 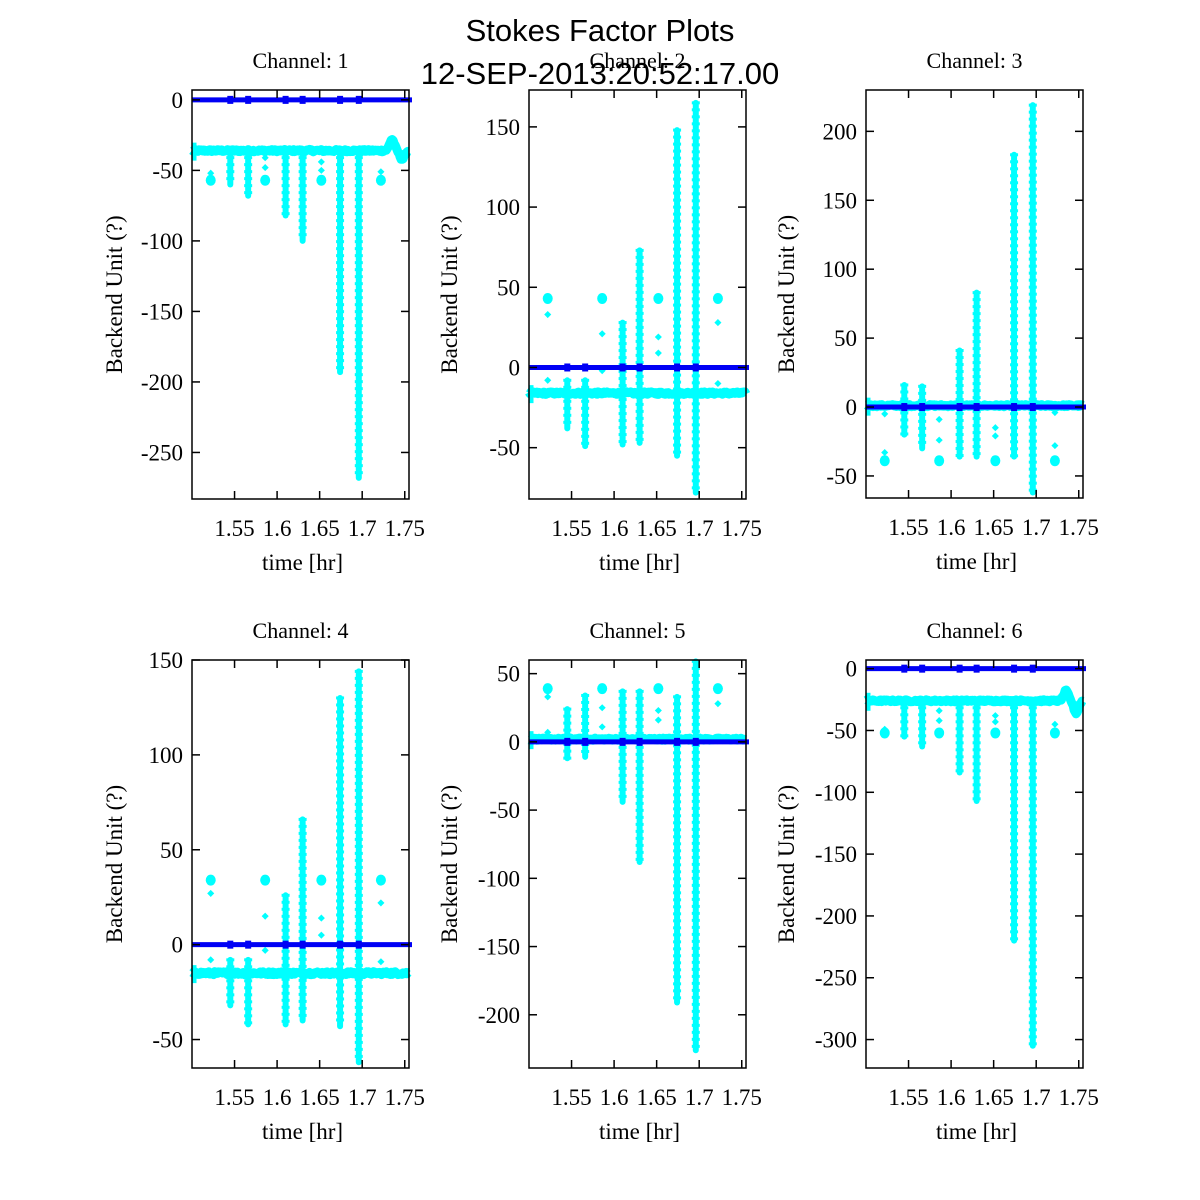 What do you see at coordinates (1036, 1097) in the screenshot?
I see `x-tick-label: 1.7` at bounding box center [1036, 1097].